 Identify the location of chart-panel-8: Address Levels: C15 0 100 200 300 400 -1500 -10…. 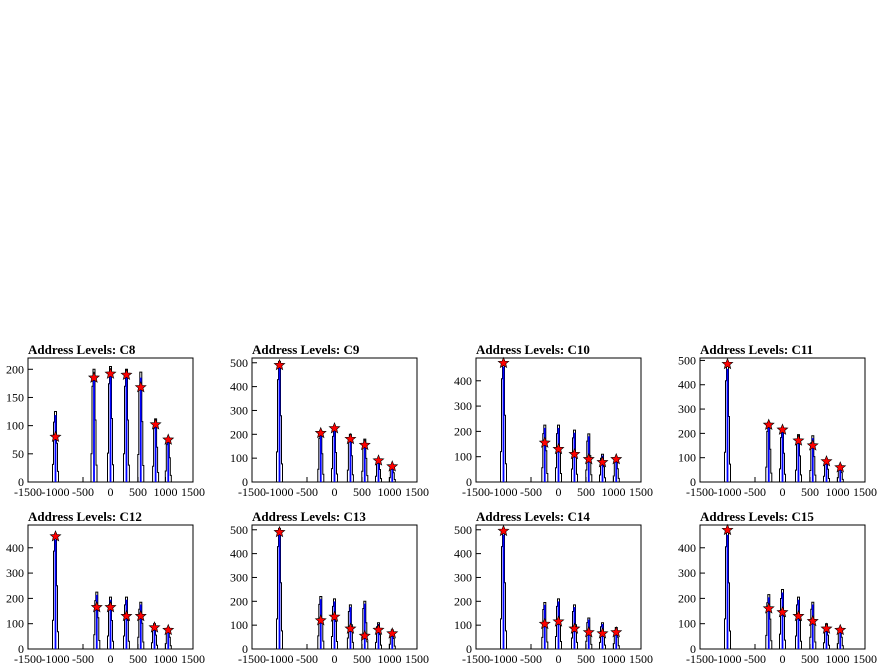
(777, 587).